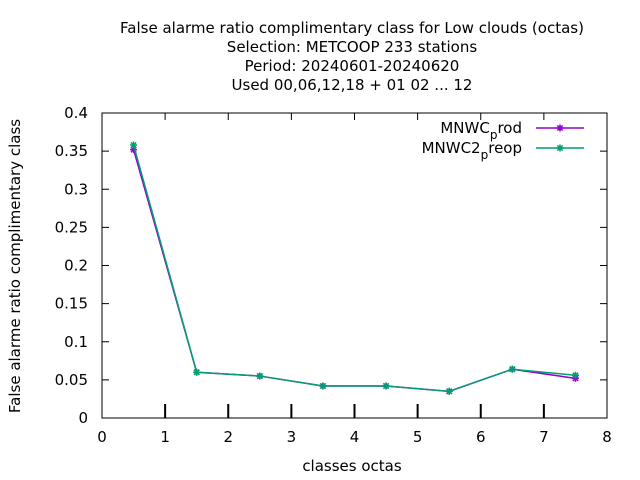  Describe the element at coordinates (76, 266) in the screenshot. I see `y-tick-label: 0.2` at that location.